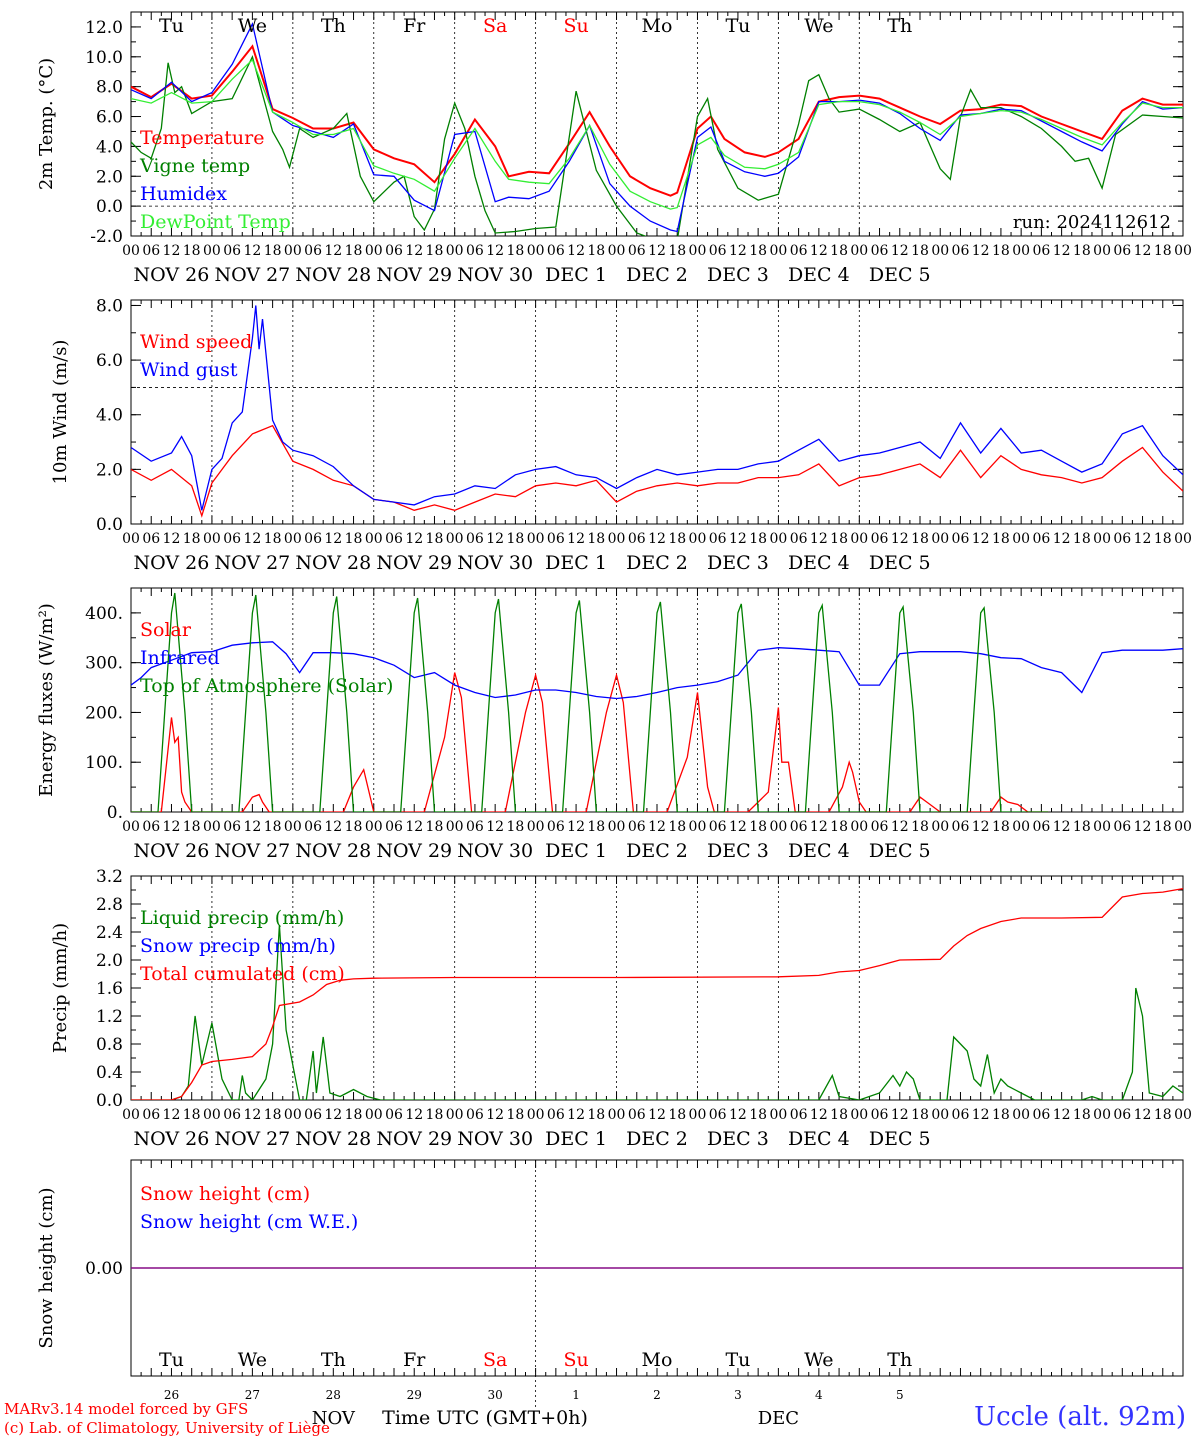 The height and width of the screenshot is (1440, 1194). What do you see at coordinates (576, 275) in the screenshot?
I see `date-label: DEC 1` at bounding box center [576, 275].